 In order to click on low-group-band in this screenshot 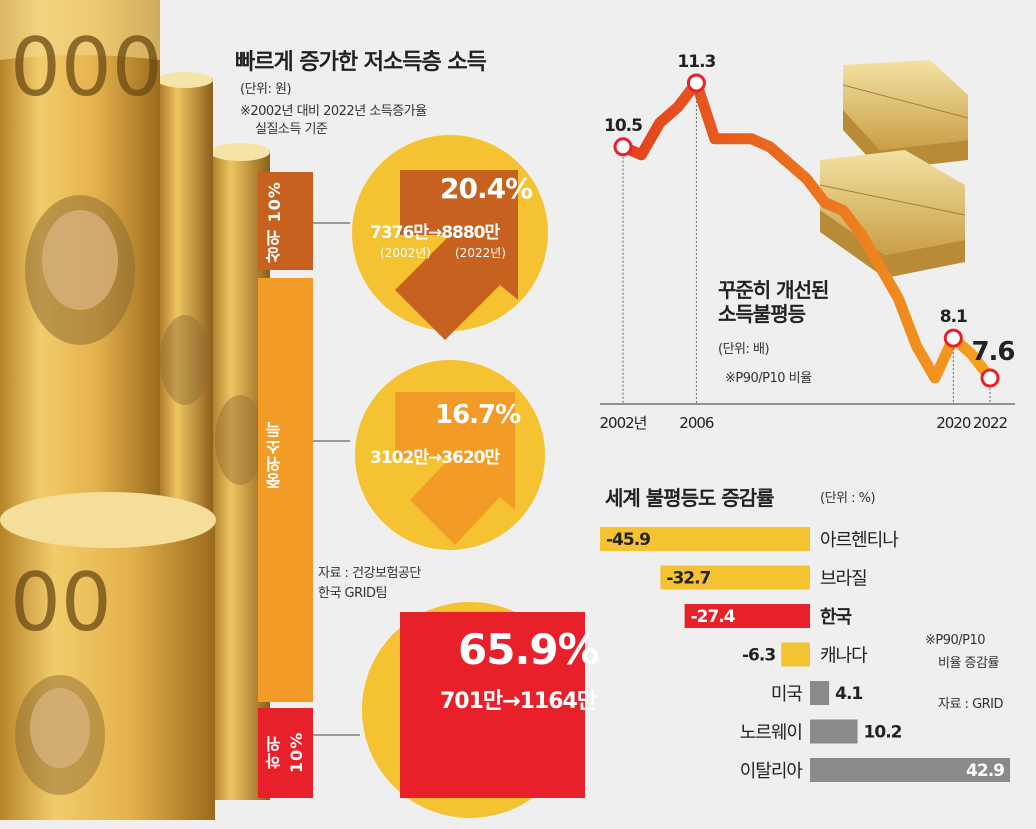, I will do `click(285, 753)`.